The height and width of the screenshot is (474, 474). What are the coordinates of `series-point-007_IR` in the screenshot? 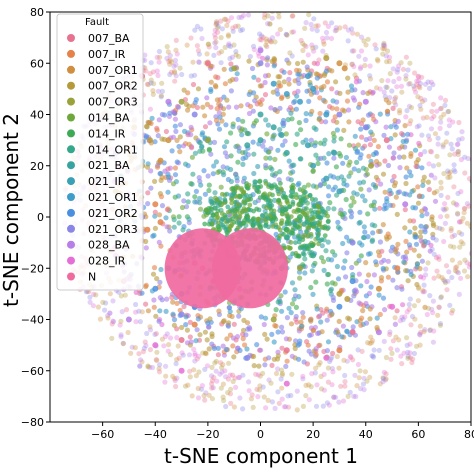 It's located at (155, 204).